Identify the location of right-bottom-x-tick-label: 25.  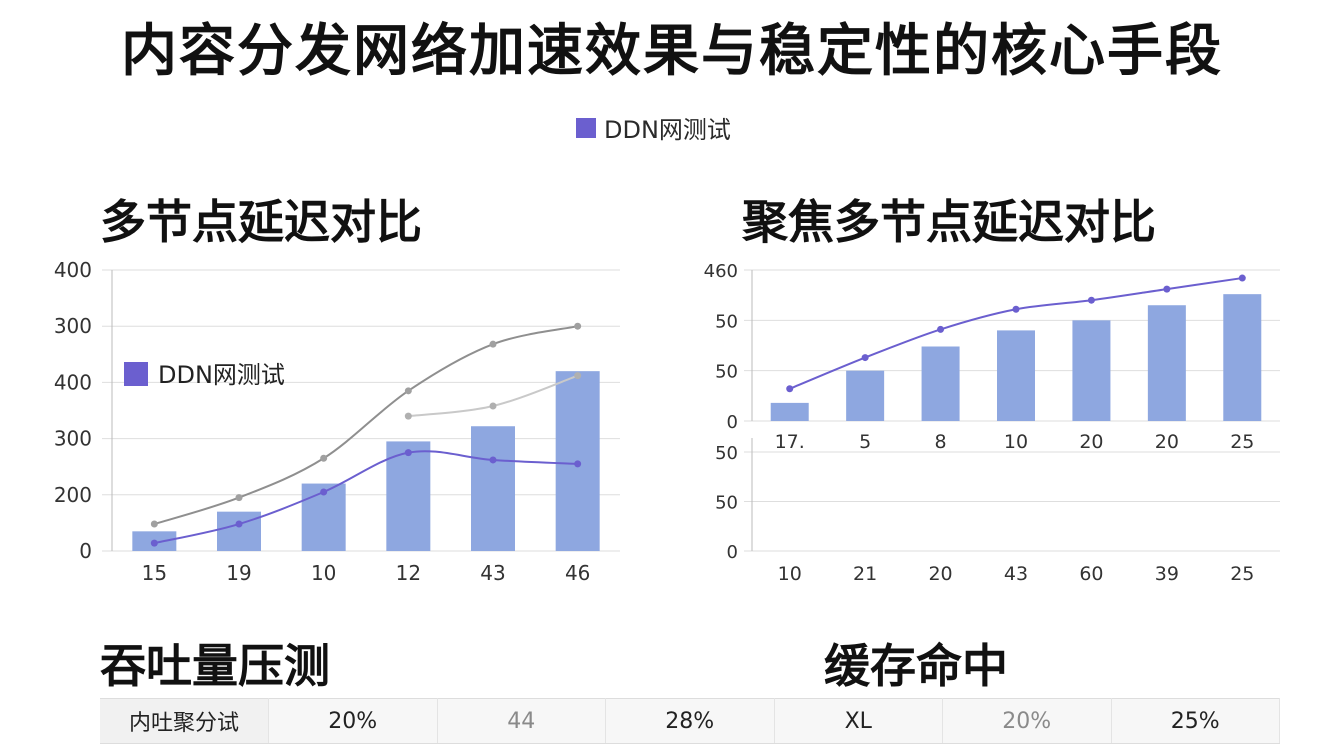
(1242, 574).